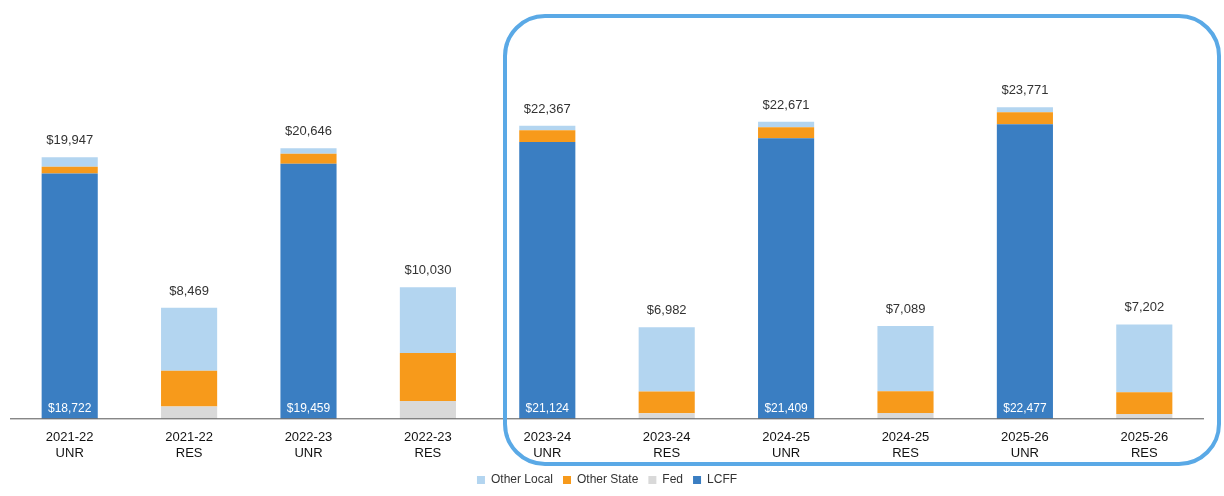 This screenshot has width=1224, height=496. I want to click on total-label: $7,089, so click(905, 308).